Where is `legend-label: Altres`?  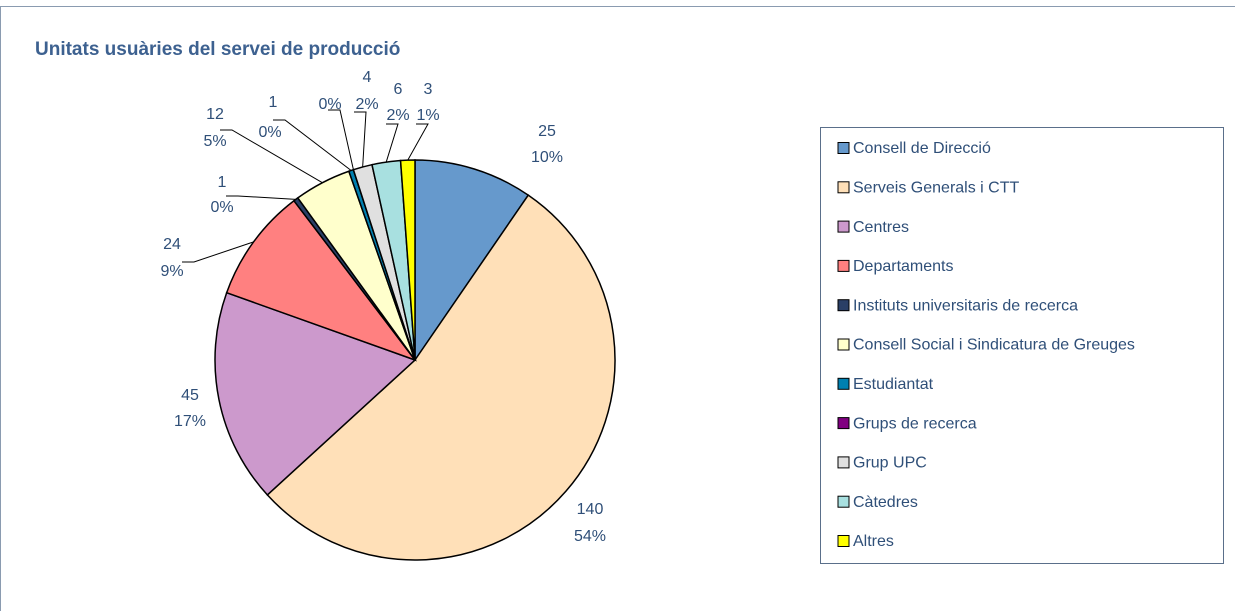 legend-label: Altres is located at coordinates (873, 541).